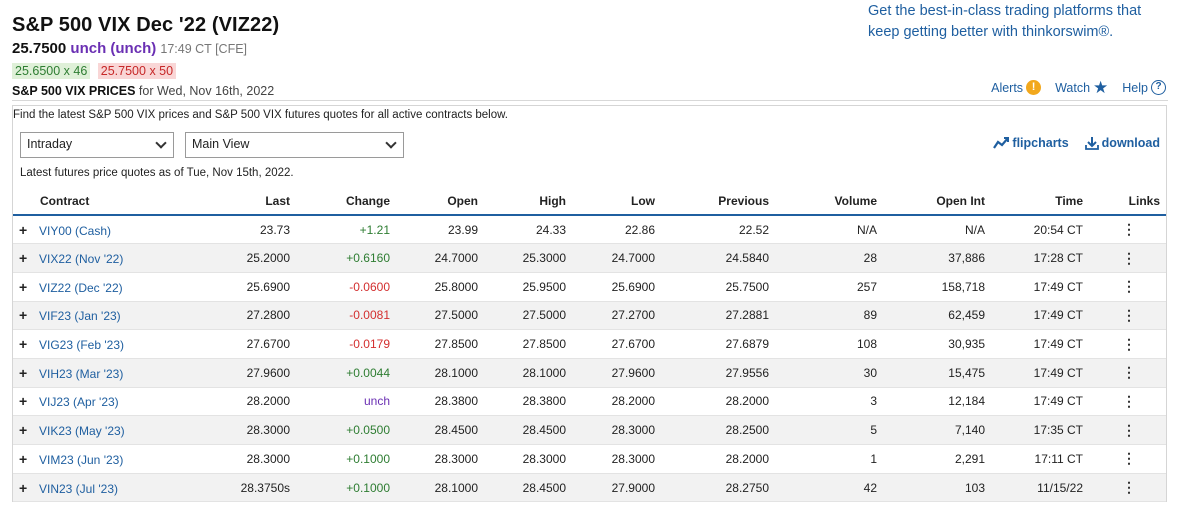 The width and height of the screenshot is (1182, 519). What do you see at coordinates (937, 202) in the screenshot?
I see `col-header-open-int: Open Int` at bounding box center [937, 202].